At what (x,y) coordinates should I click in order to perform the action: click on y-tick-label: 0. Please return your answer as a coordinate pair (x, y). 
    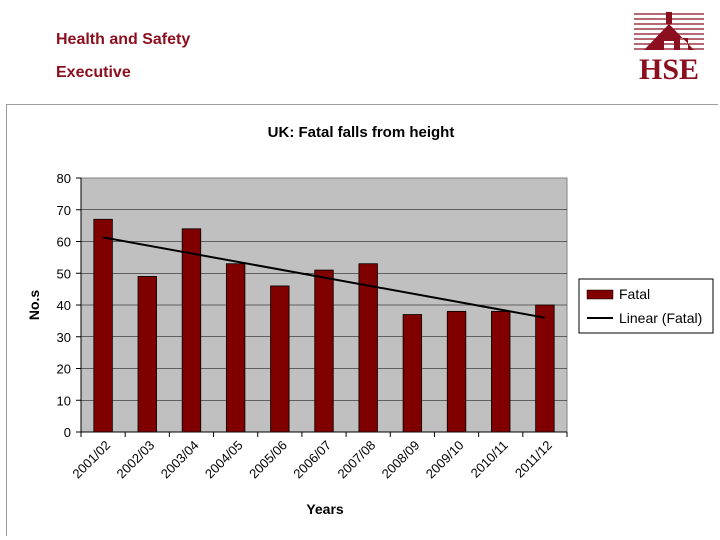
    Looking at the image, I should click on (67, 432).